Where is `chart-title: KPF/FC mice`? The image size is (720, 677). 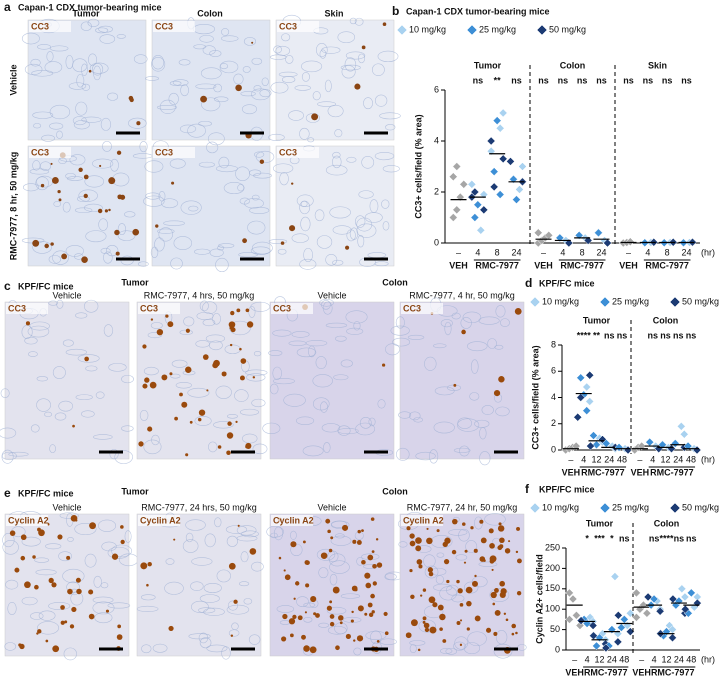
chart-title: KPF/FC mice is located at coordinates (567, 283).